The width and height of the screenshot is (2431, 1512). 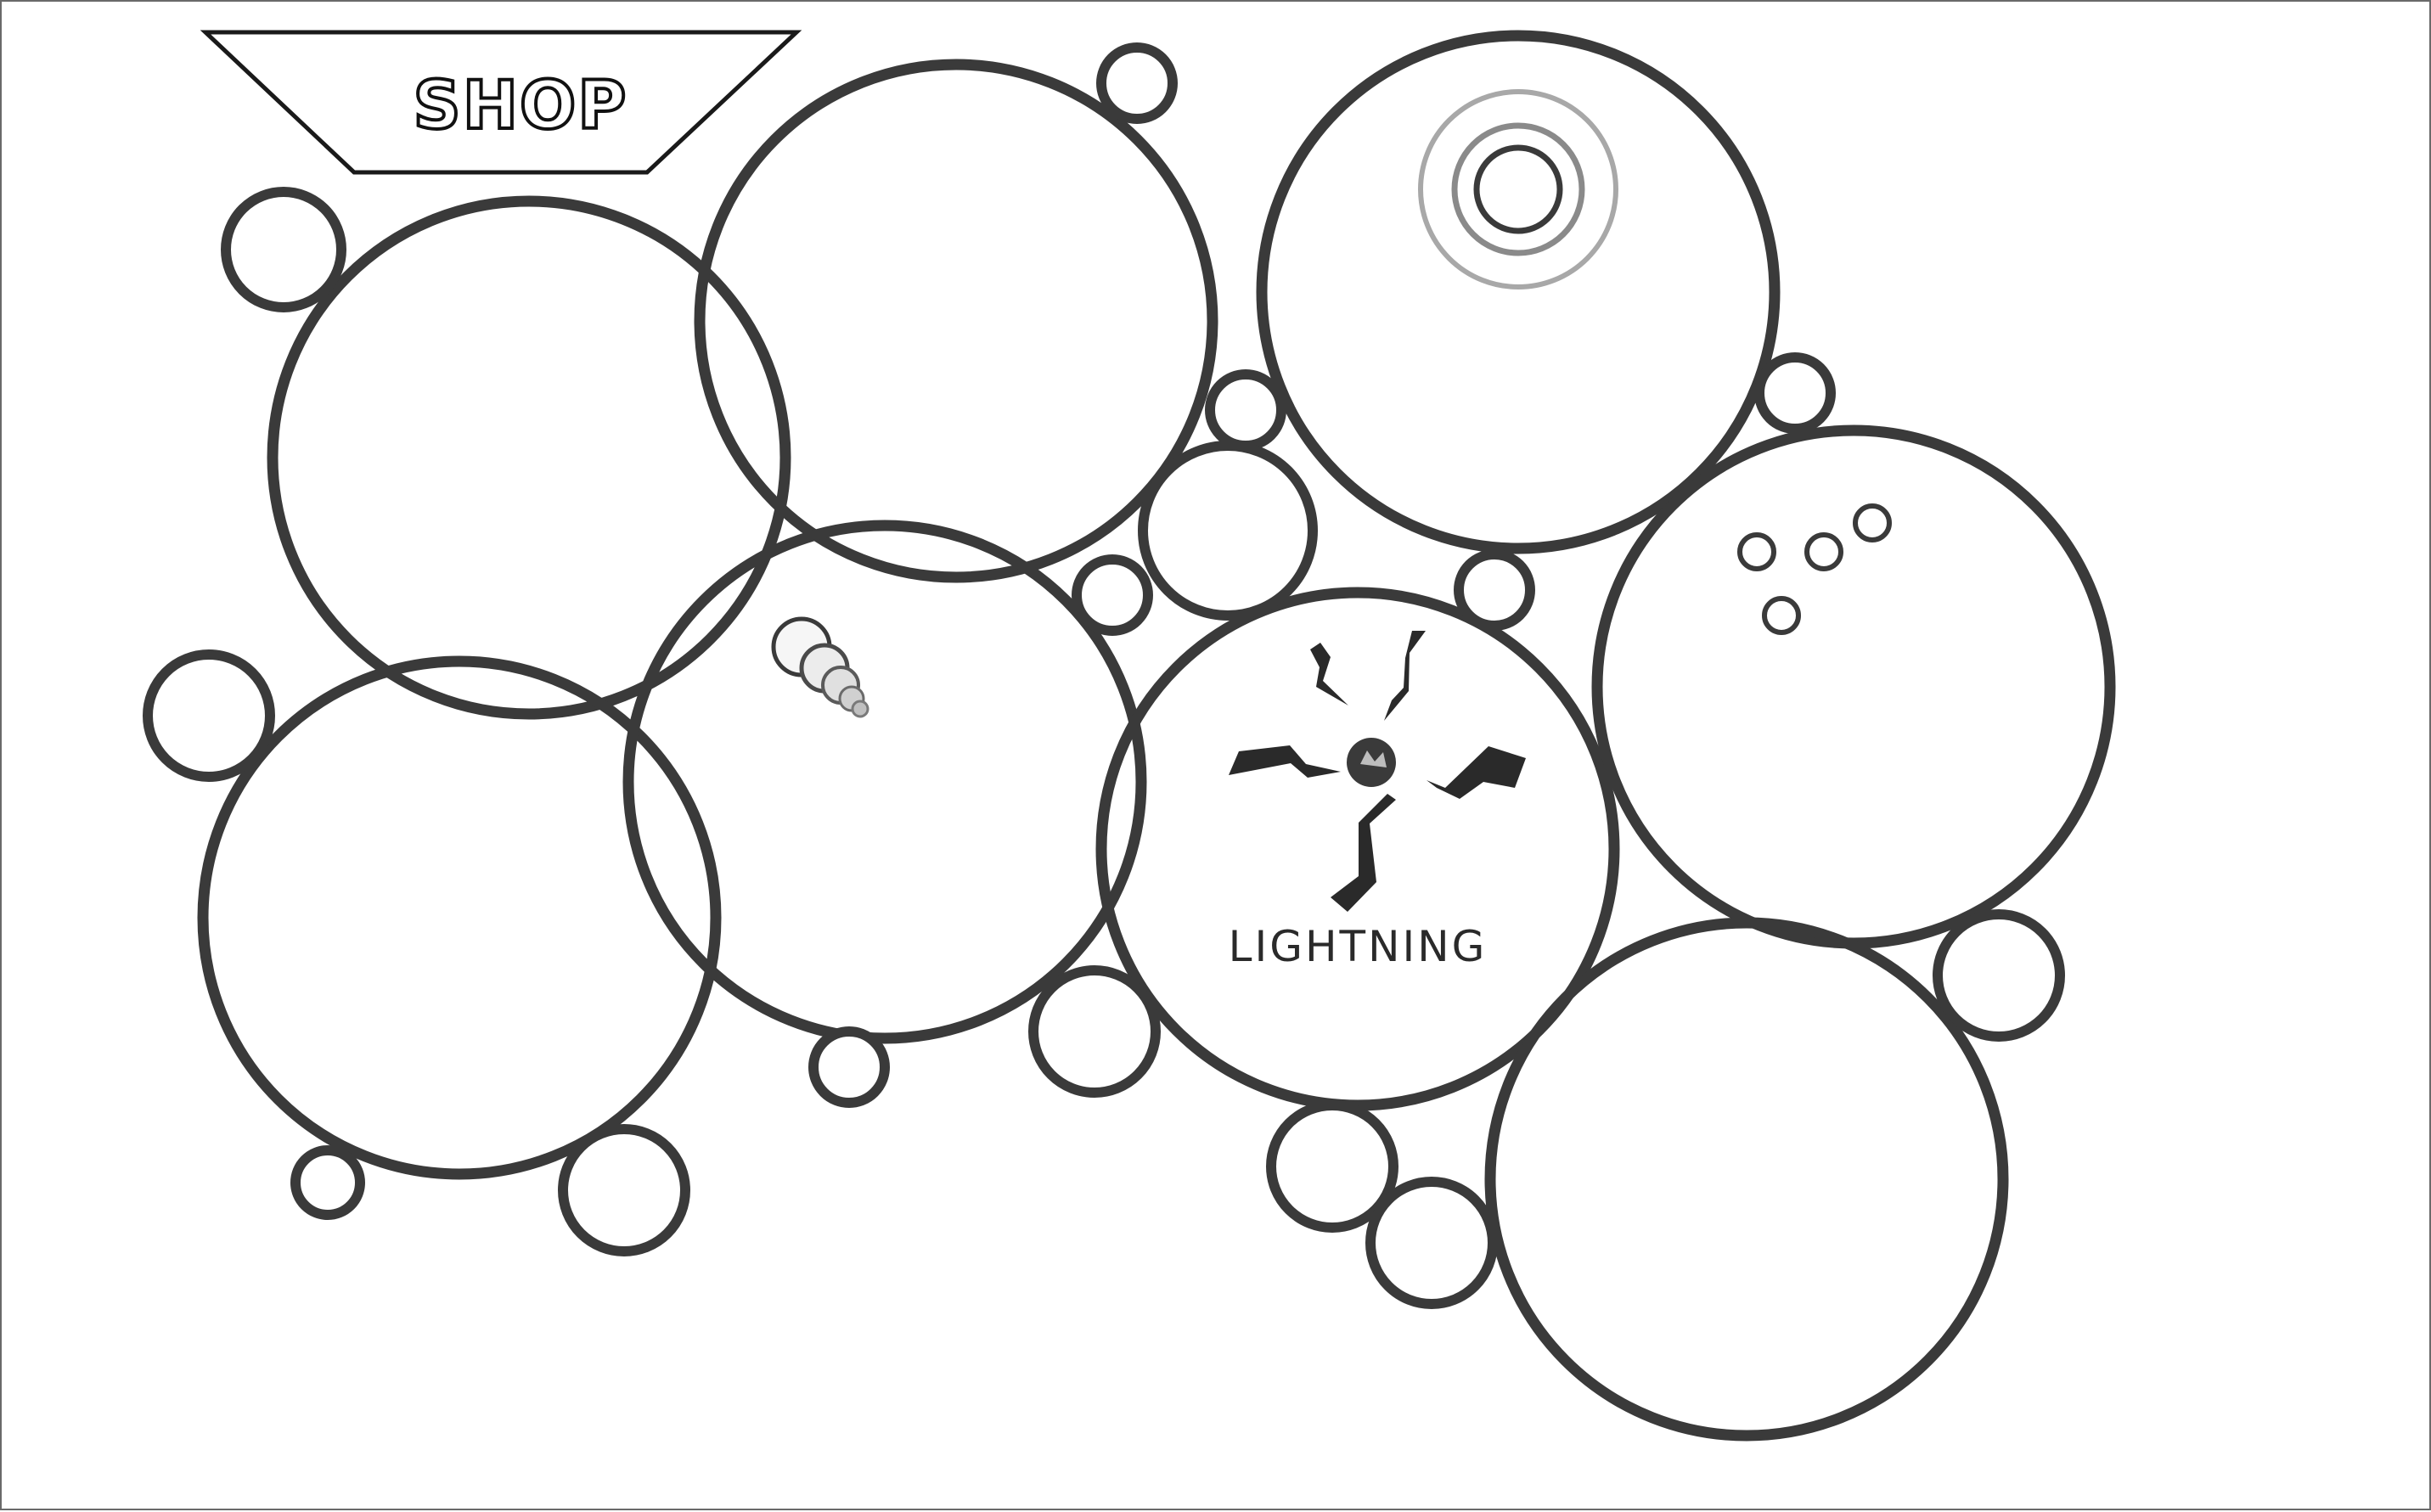 I want to click on shop-button: SHOP, so click(x=501, y=102).